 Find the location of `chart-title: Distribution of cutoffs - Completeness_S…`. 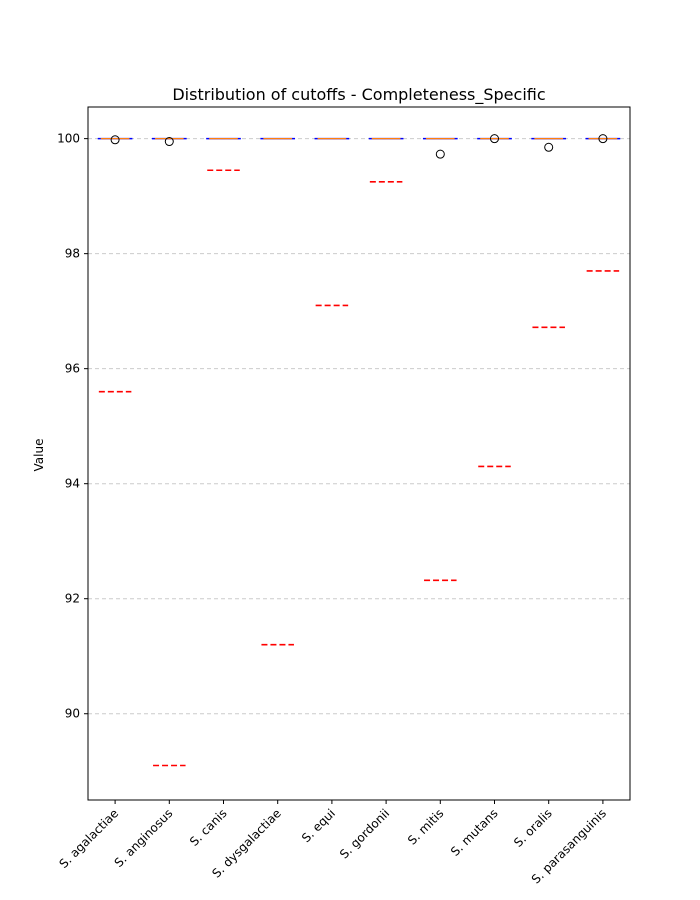

chart-title: Distribution of cutoffs - Completeness_S… is located at coordinates (358, 95).